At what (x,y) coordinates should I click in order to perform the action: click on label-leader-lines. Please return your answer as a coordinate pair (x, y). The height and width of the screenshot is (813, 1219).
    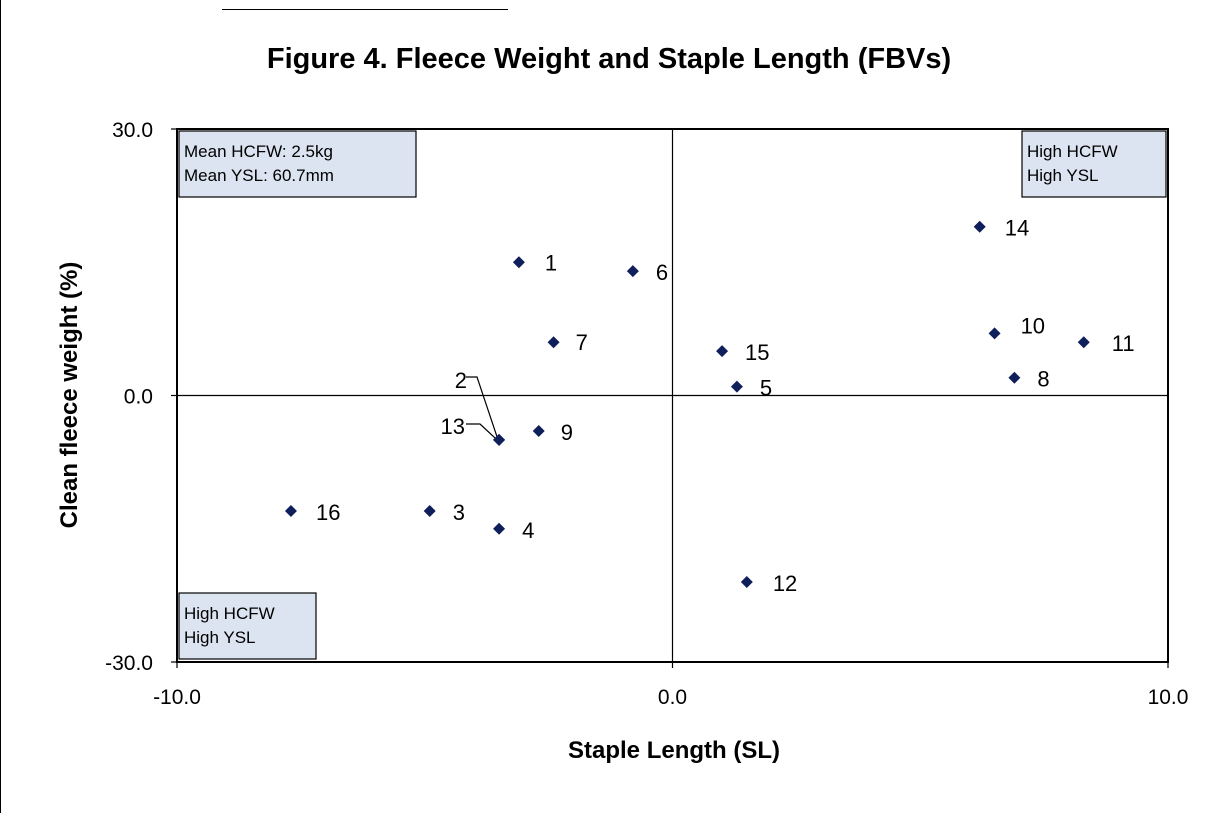
    Looking at the image, I should click on (482, 408).